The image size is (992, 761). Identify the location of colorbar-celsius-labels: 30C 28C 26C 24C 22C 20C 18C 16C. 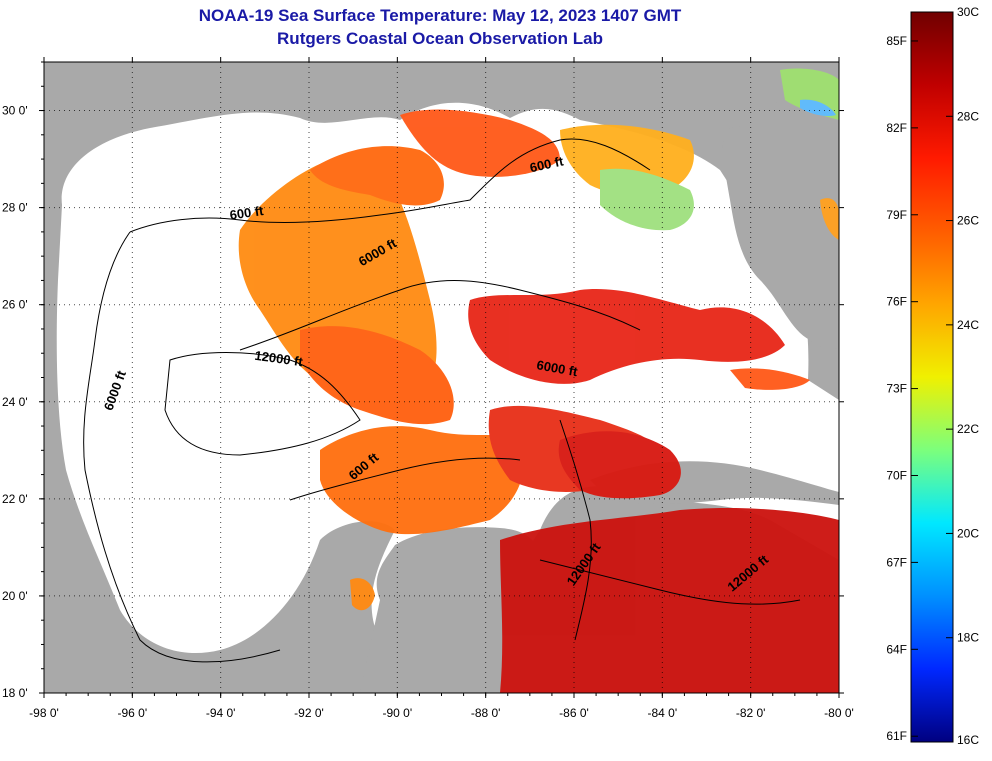
(962, 376).